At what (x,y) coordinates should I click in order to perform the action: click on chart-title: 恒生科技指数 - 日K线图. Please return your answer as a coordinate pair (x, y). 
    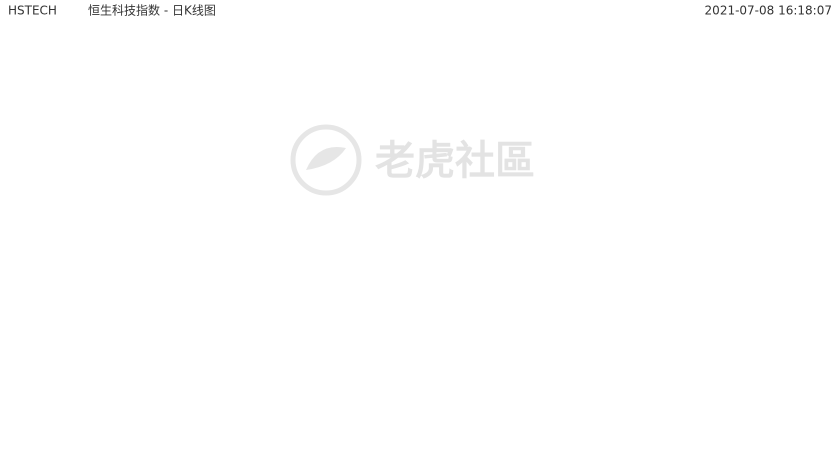
    Looking at the image, I should click on (152, 10).